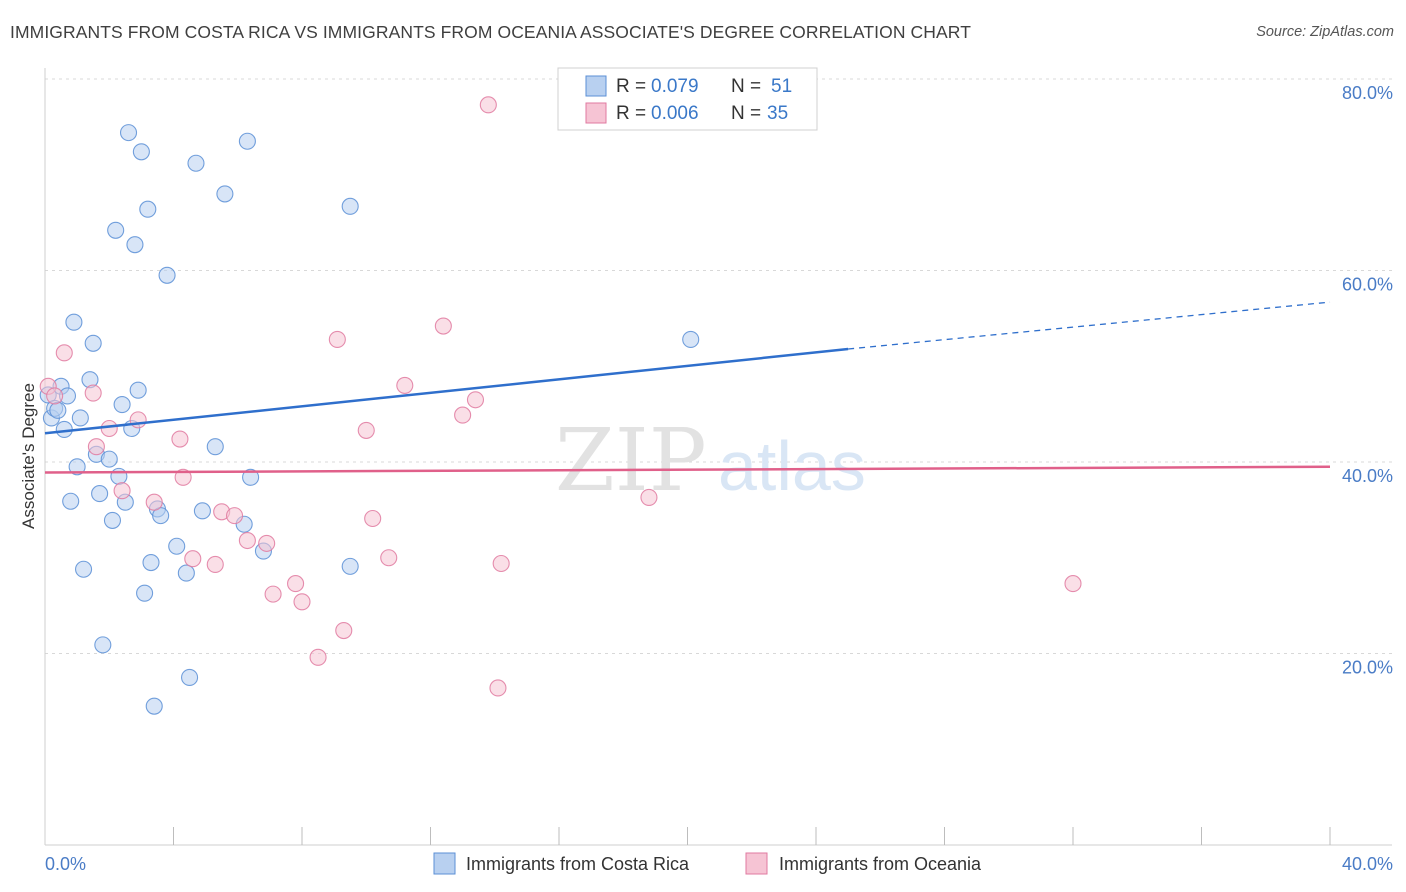 The width and height of the screenshot is (1406, 892). What do you see at coordinates (1367, 668) in the screenshot?
I see `y-tick-label: 20.0%` at bounding box center [1367, 668].